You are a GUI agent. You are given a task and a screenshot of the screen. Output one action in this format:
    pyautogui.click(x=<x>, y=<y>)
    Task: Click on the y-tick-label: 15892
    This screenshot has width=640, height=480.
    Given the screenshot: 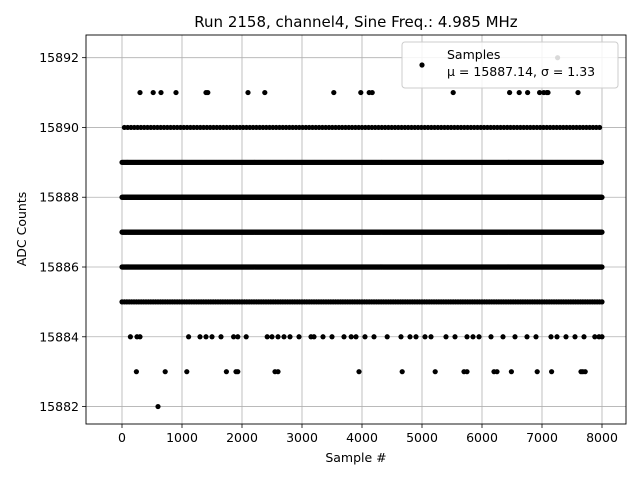 What is the action you would take?
    pyautogui.click(x=59, y=57)
    